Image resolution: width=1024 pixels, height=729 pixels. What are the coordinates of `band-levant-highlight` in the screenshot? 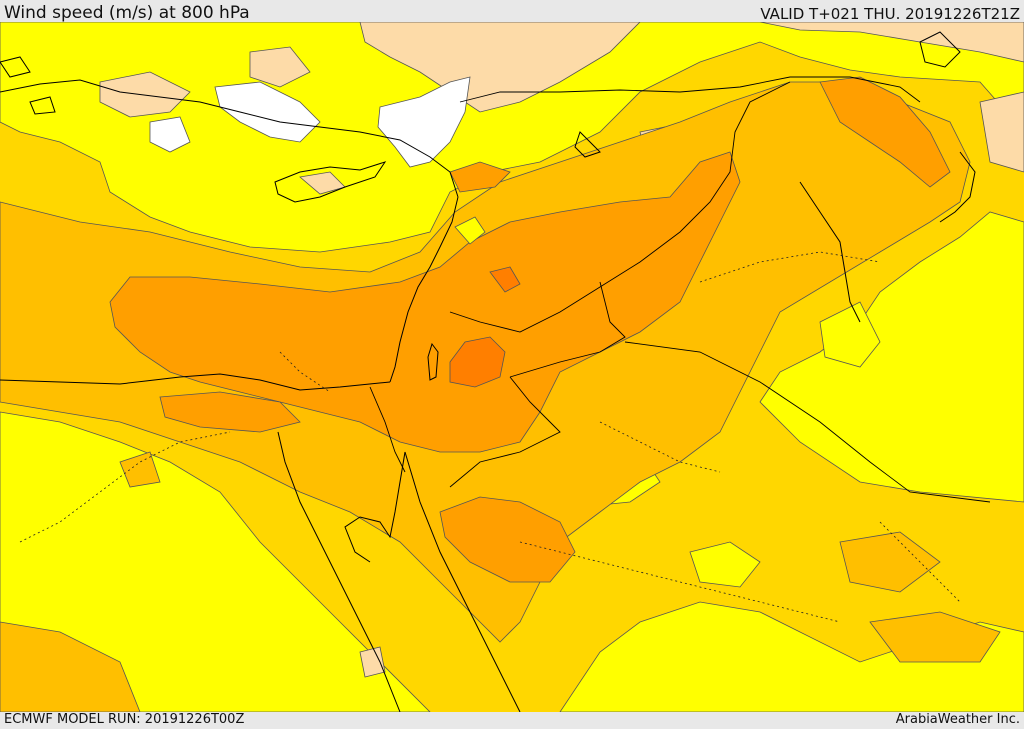 It's located at (470, 230).